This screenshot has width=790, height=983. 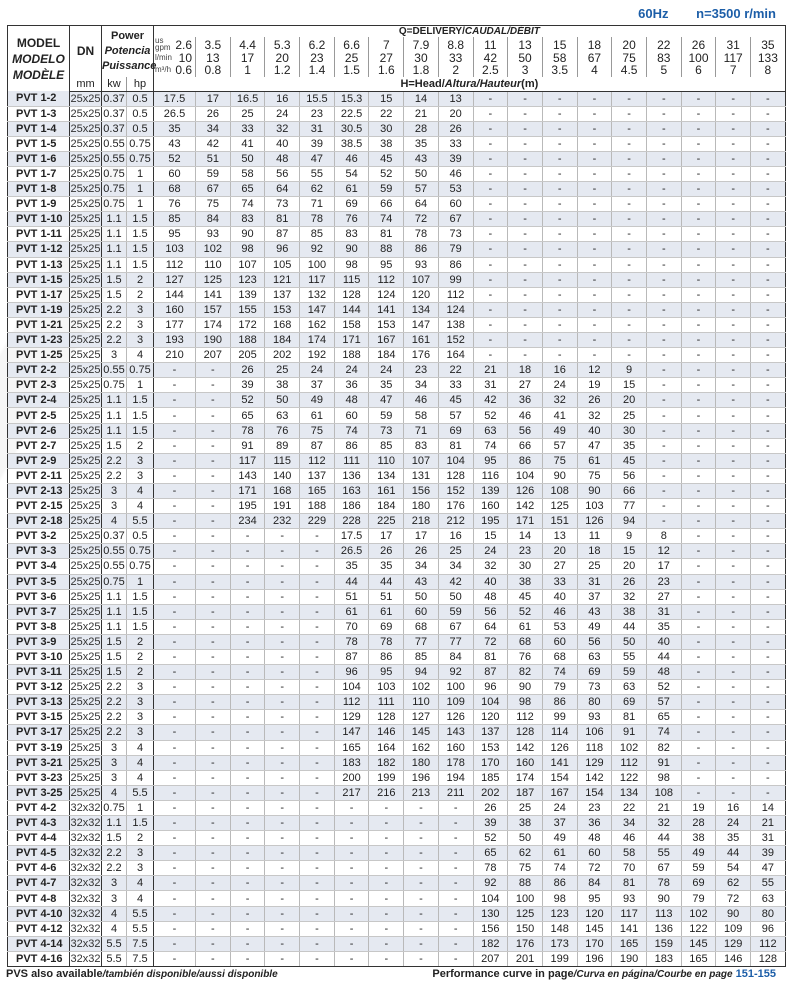 I want to click on head-cell: 31, so click(x=490, y=385).